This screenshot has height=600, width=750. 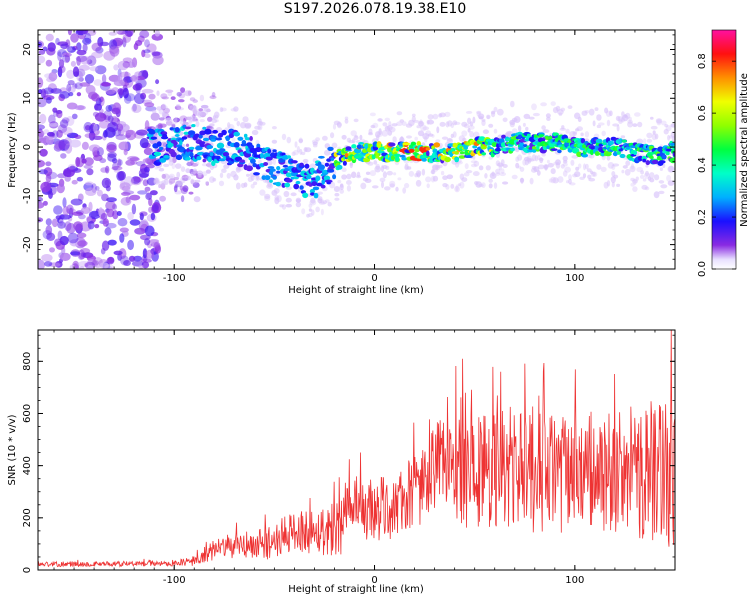 I want to click on colorbar-tick-label: 0.0, so click(x=702, y=269).